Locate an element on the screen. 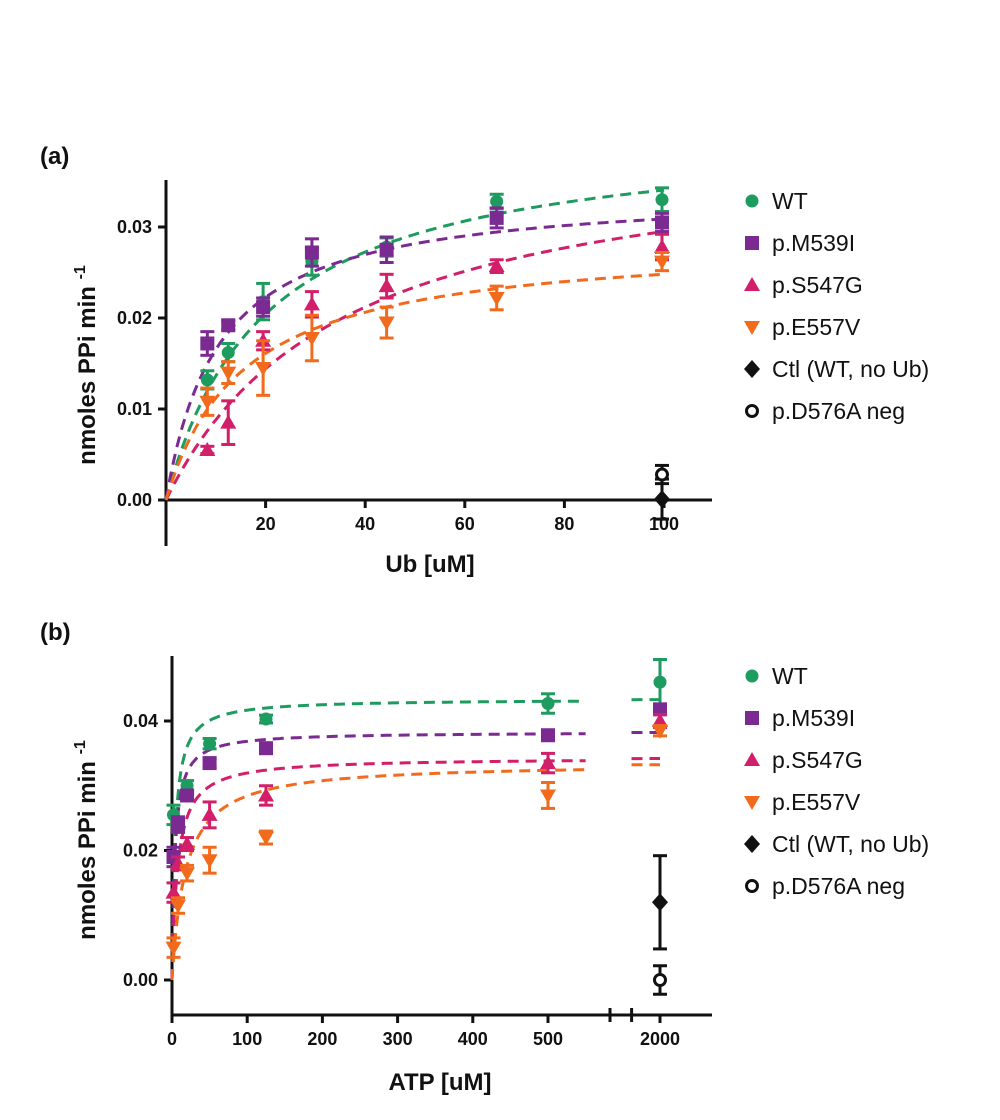 The image size is (1000, 1120). fit-curve-p-s547g is located at coordinates (415, 868).